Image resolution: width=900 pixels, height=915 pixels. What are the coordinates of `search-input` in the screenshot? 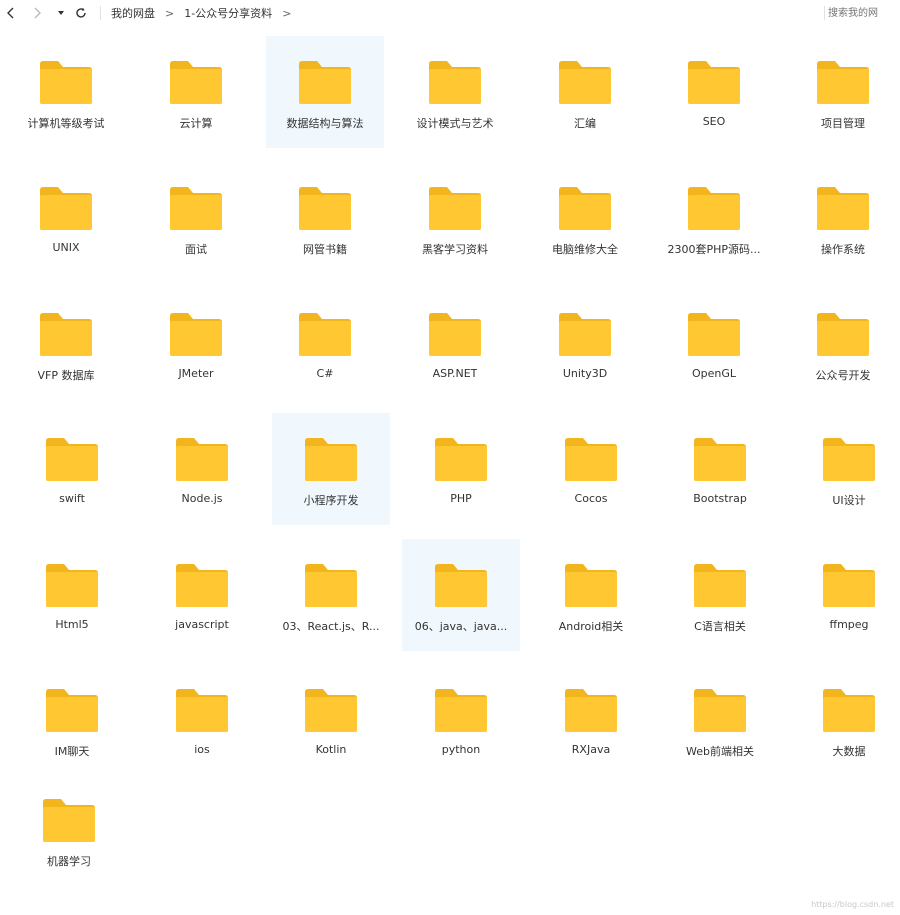 It's located at (863, 13).